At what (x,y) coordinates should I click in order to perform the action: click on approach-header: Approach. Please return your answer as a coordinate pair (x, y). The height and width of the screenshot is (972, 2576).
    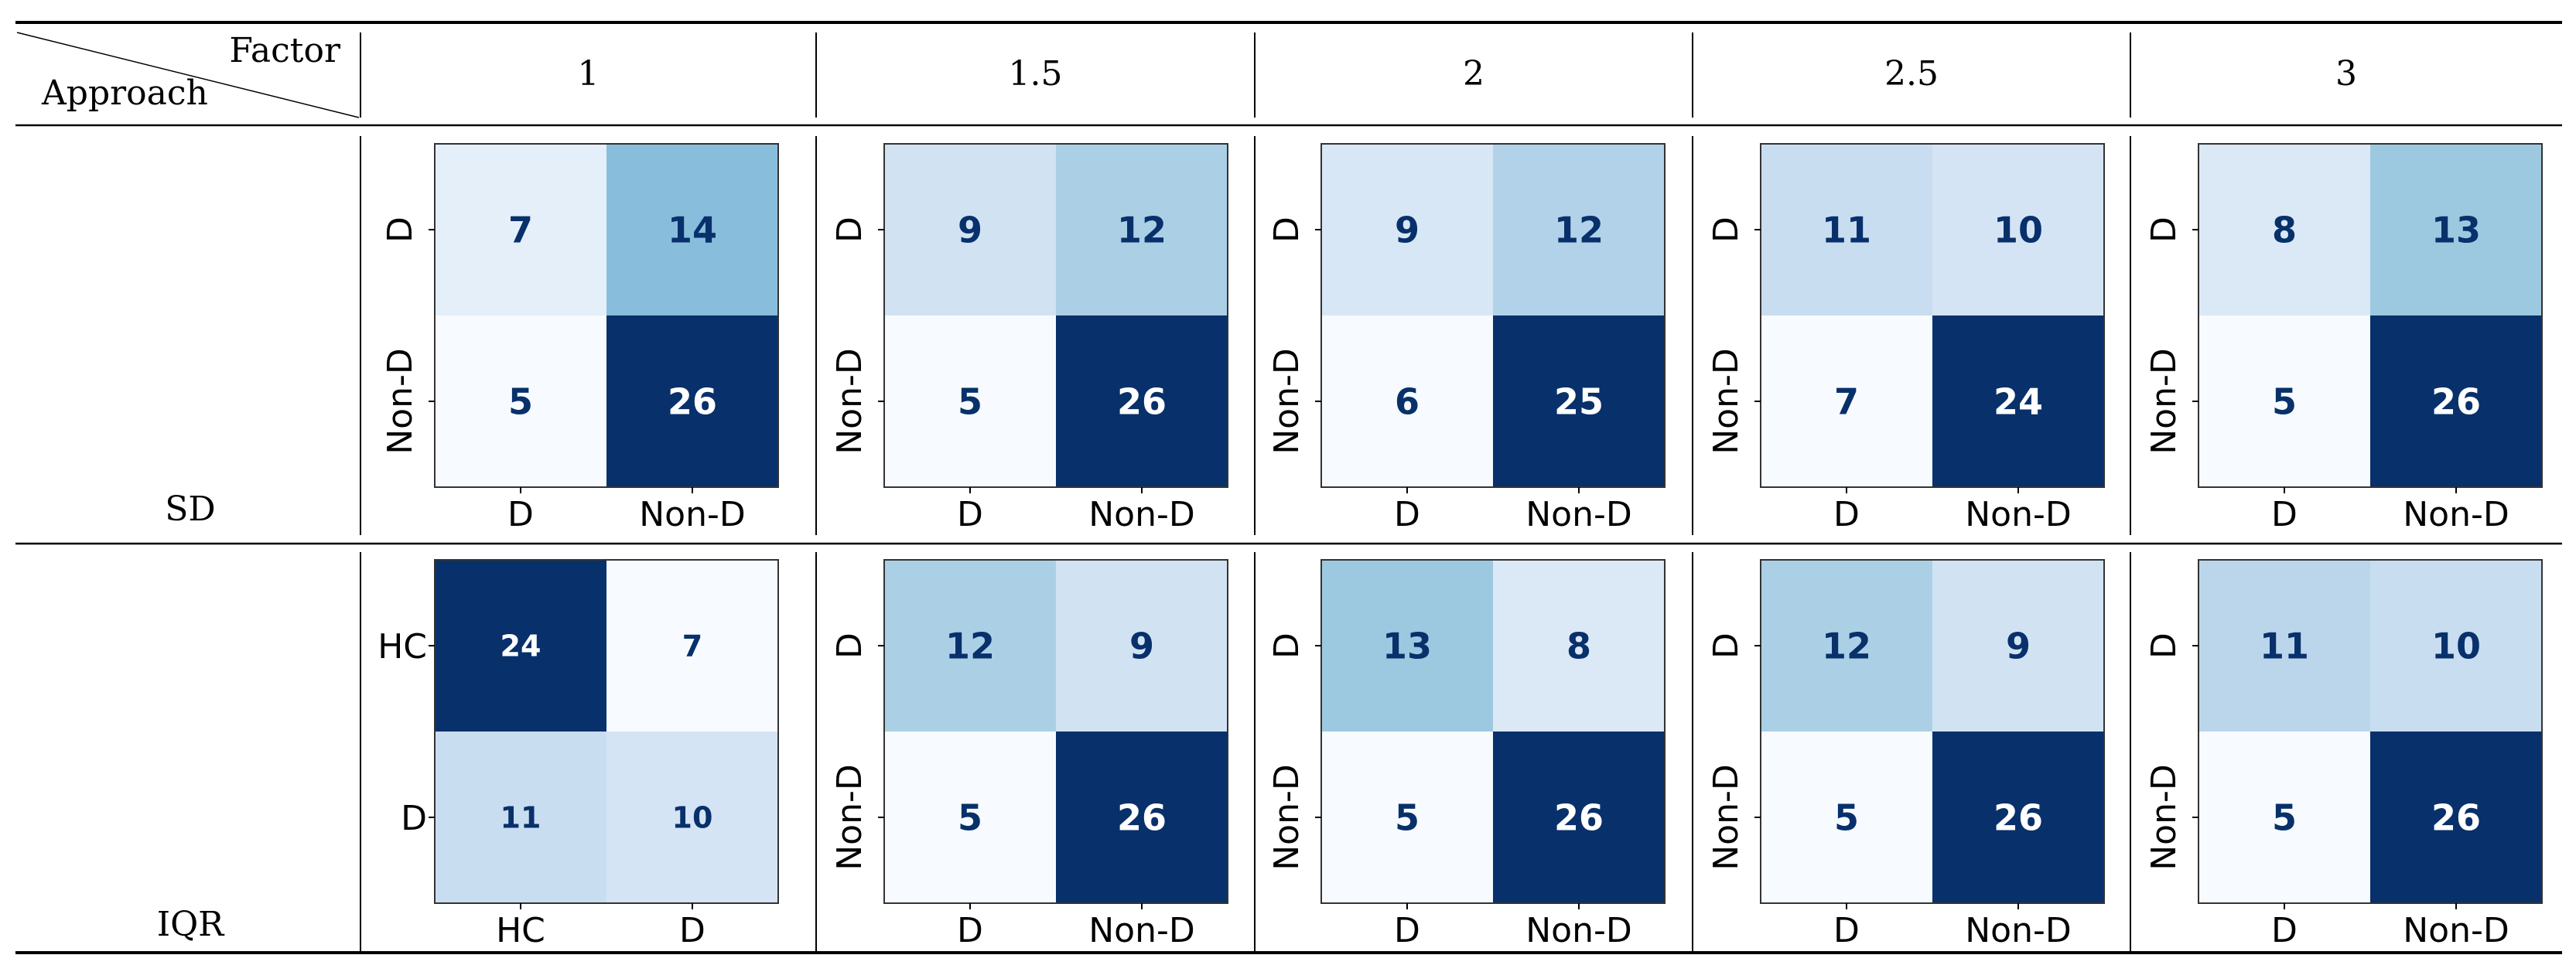
    Looking at the image, I should click on (124, 93).